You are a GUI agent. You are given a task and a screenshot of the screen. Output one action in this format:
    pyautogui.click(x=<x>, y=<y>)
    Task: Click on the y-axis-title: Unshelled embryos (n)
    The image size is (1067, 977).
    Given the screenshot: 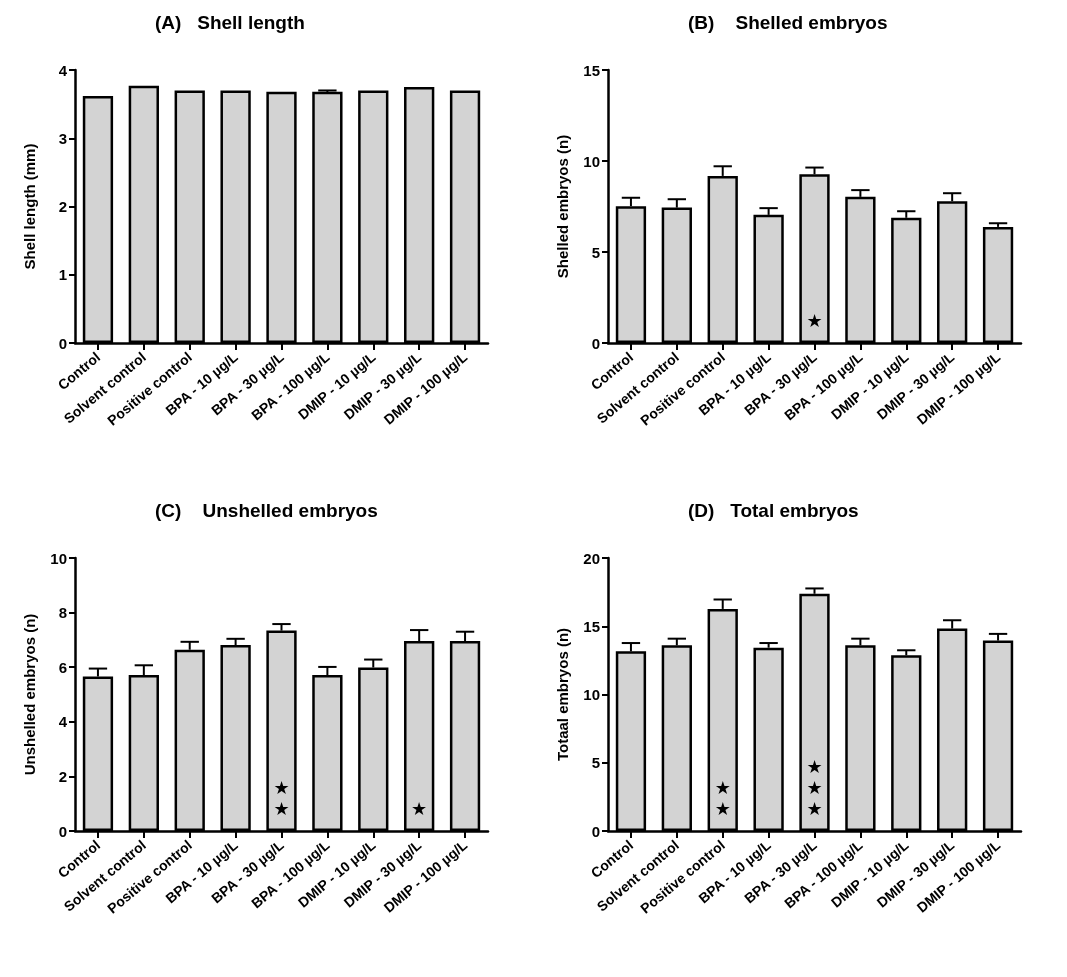 What is the action you would take?
    pyautogui.click(x=29, y=694)
    